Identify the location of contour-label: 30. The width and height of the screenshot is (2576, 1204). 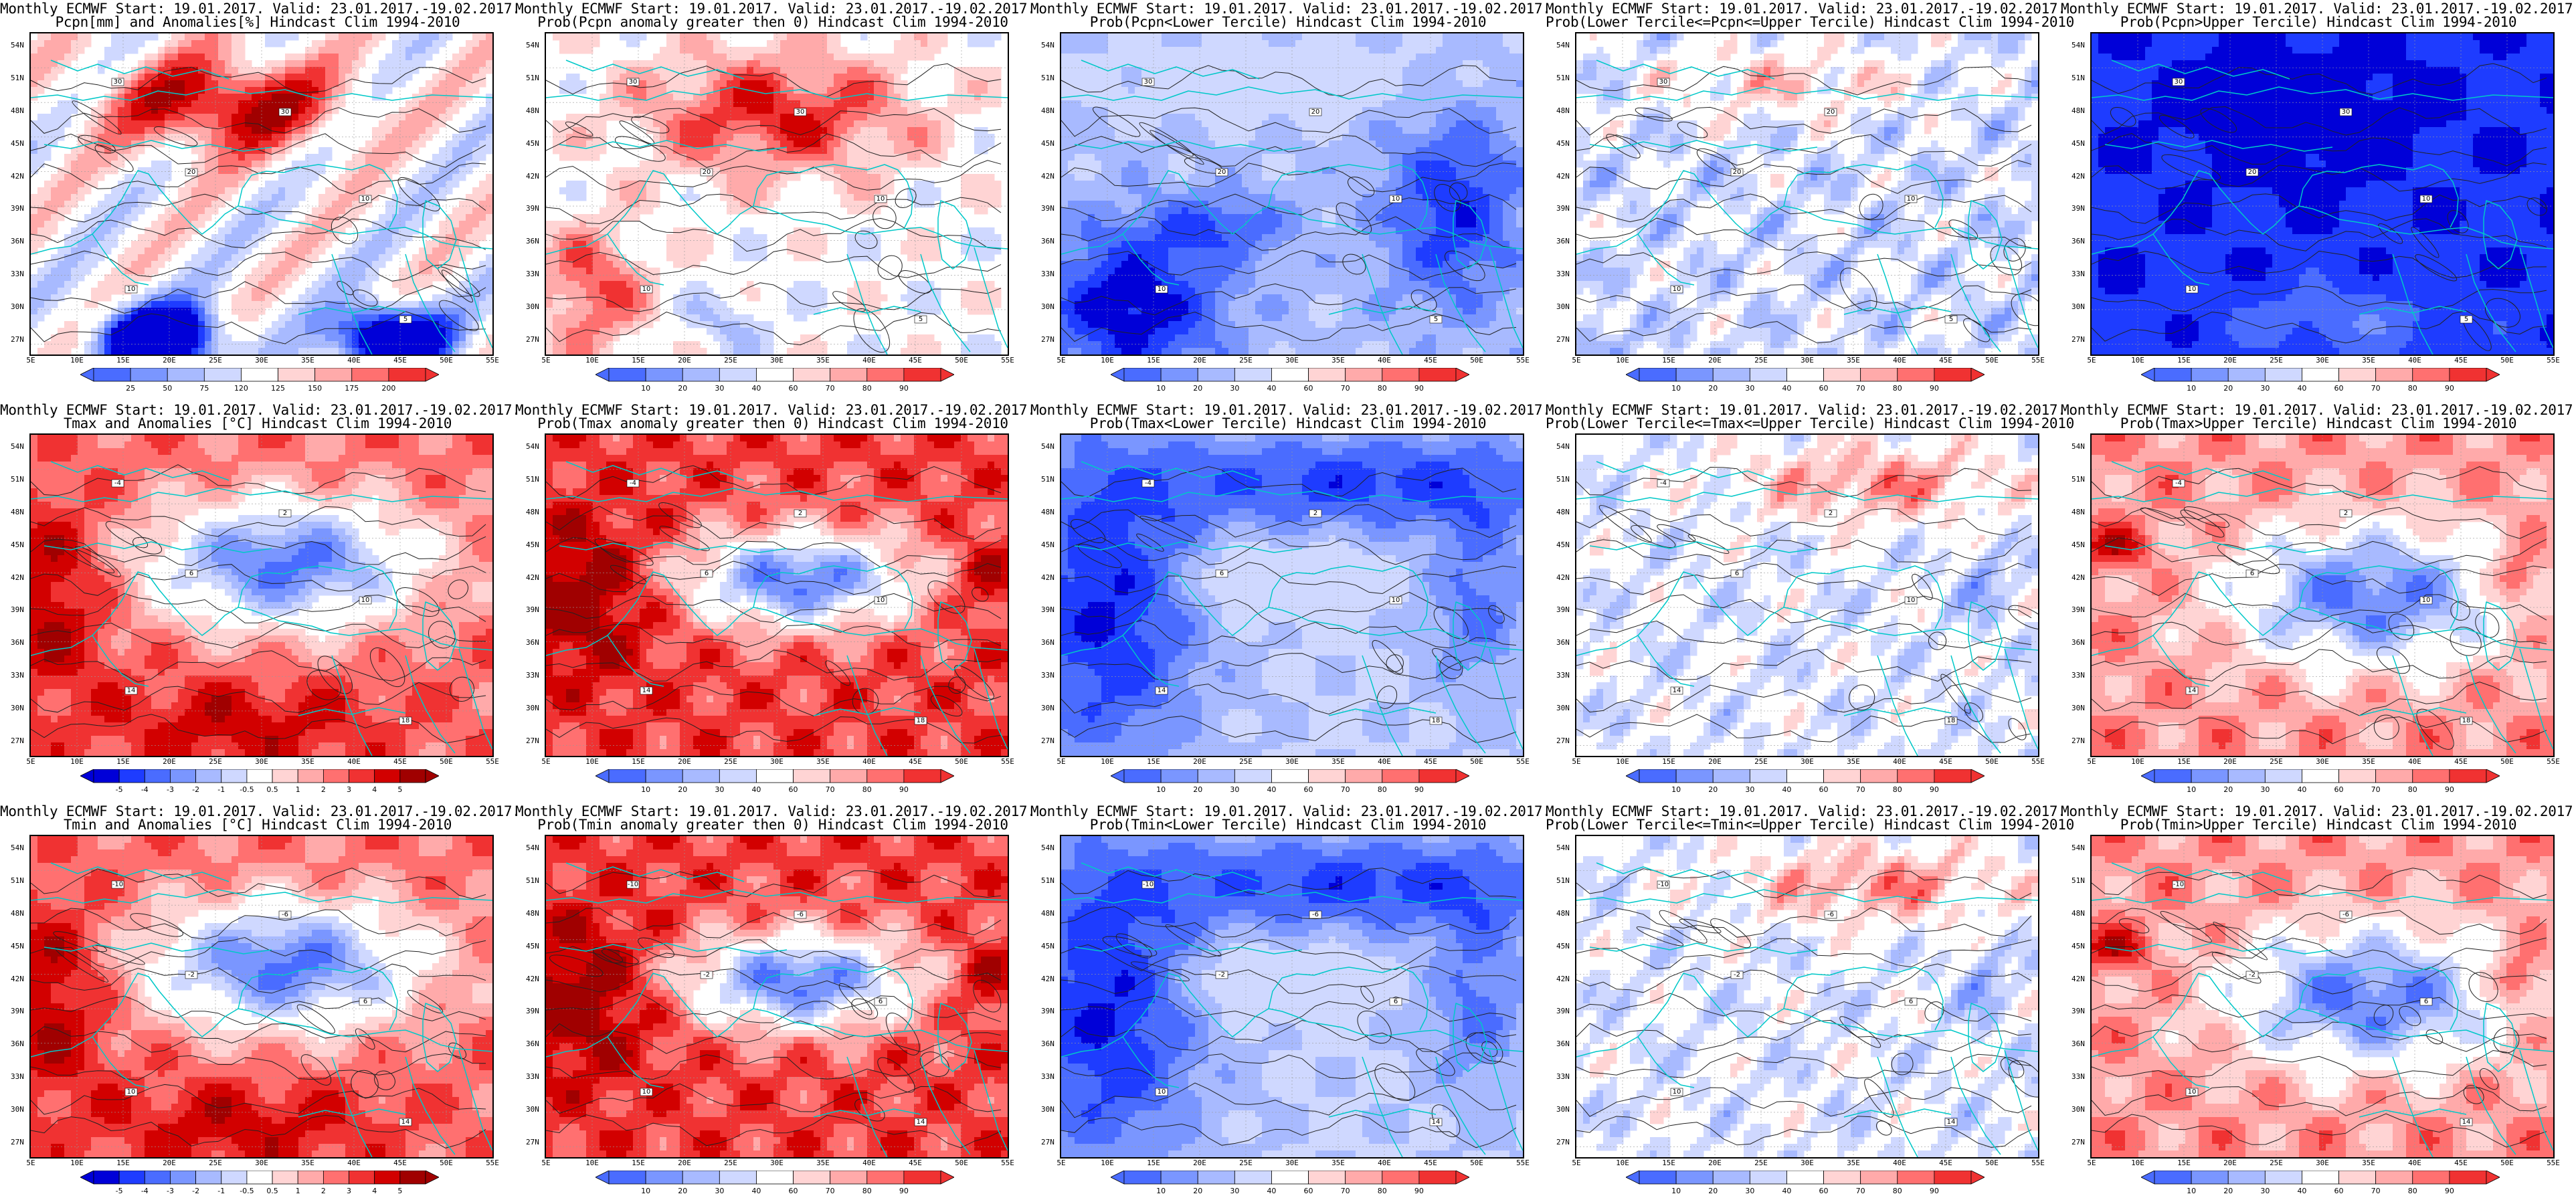
(1148, 82).